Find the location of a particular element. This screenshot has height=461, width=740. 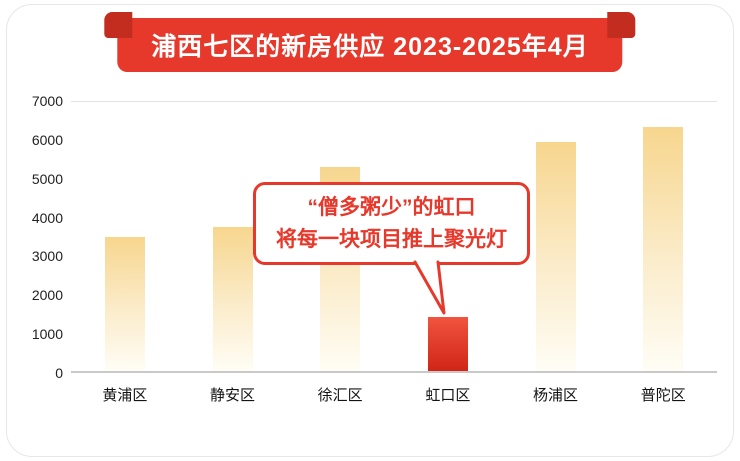

chart-title: 浦西七区的新房供应 2023-2025年4月 is located at coordinates (370, 47).